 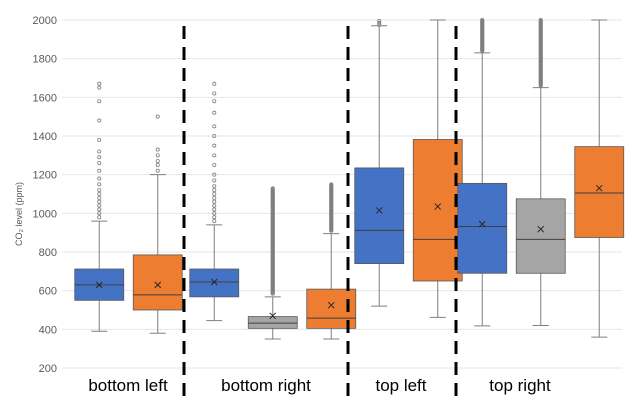 I want to click on y-axis-label: CO₂ level (ppm), so click(x=19, y=214).